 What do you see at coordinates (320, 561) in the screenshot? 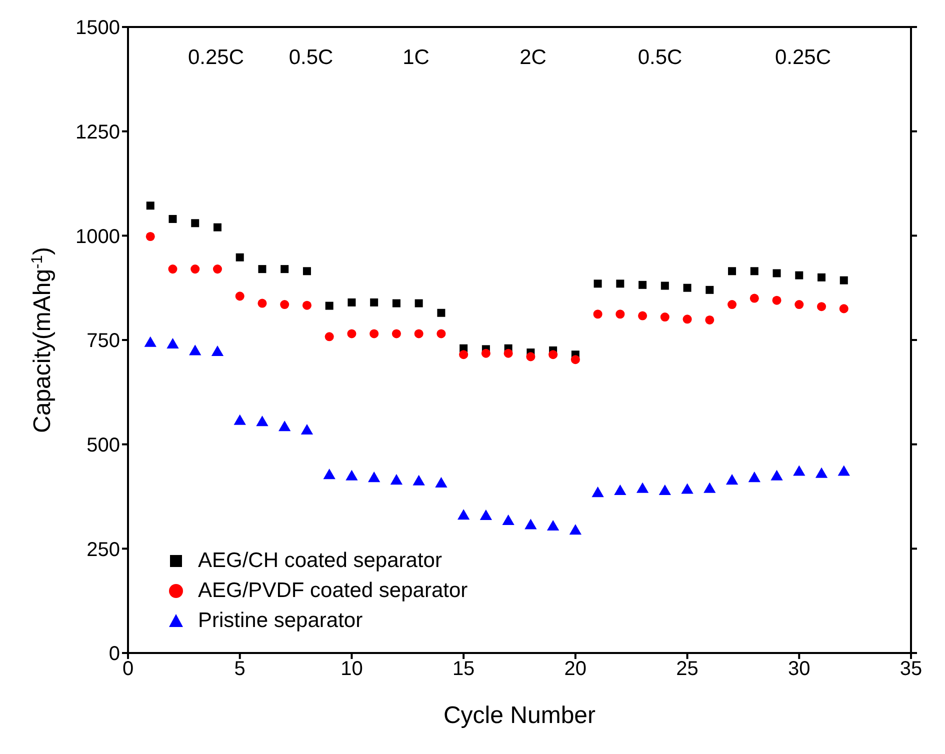
I see `legend-label: AEG/CH coated separator` at bounding box center [320, 561].